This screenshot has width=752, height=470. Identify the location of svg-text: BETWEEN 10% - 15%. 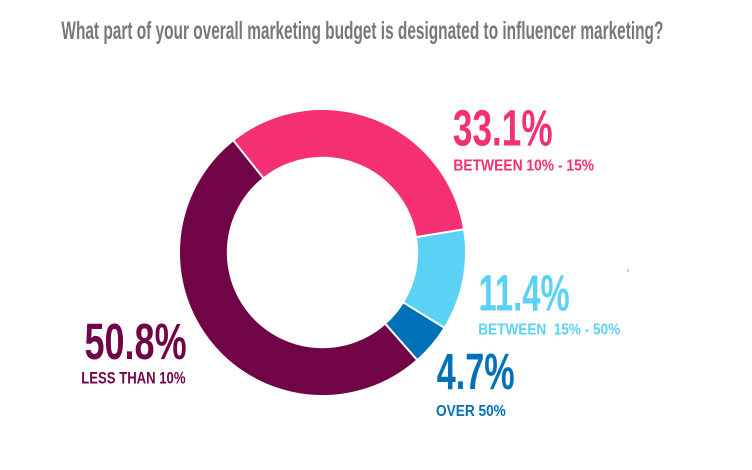
(523, 166).